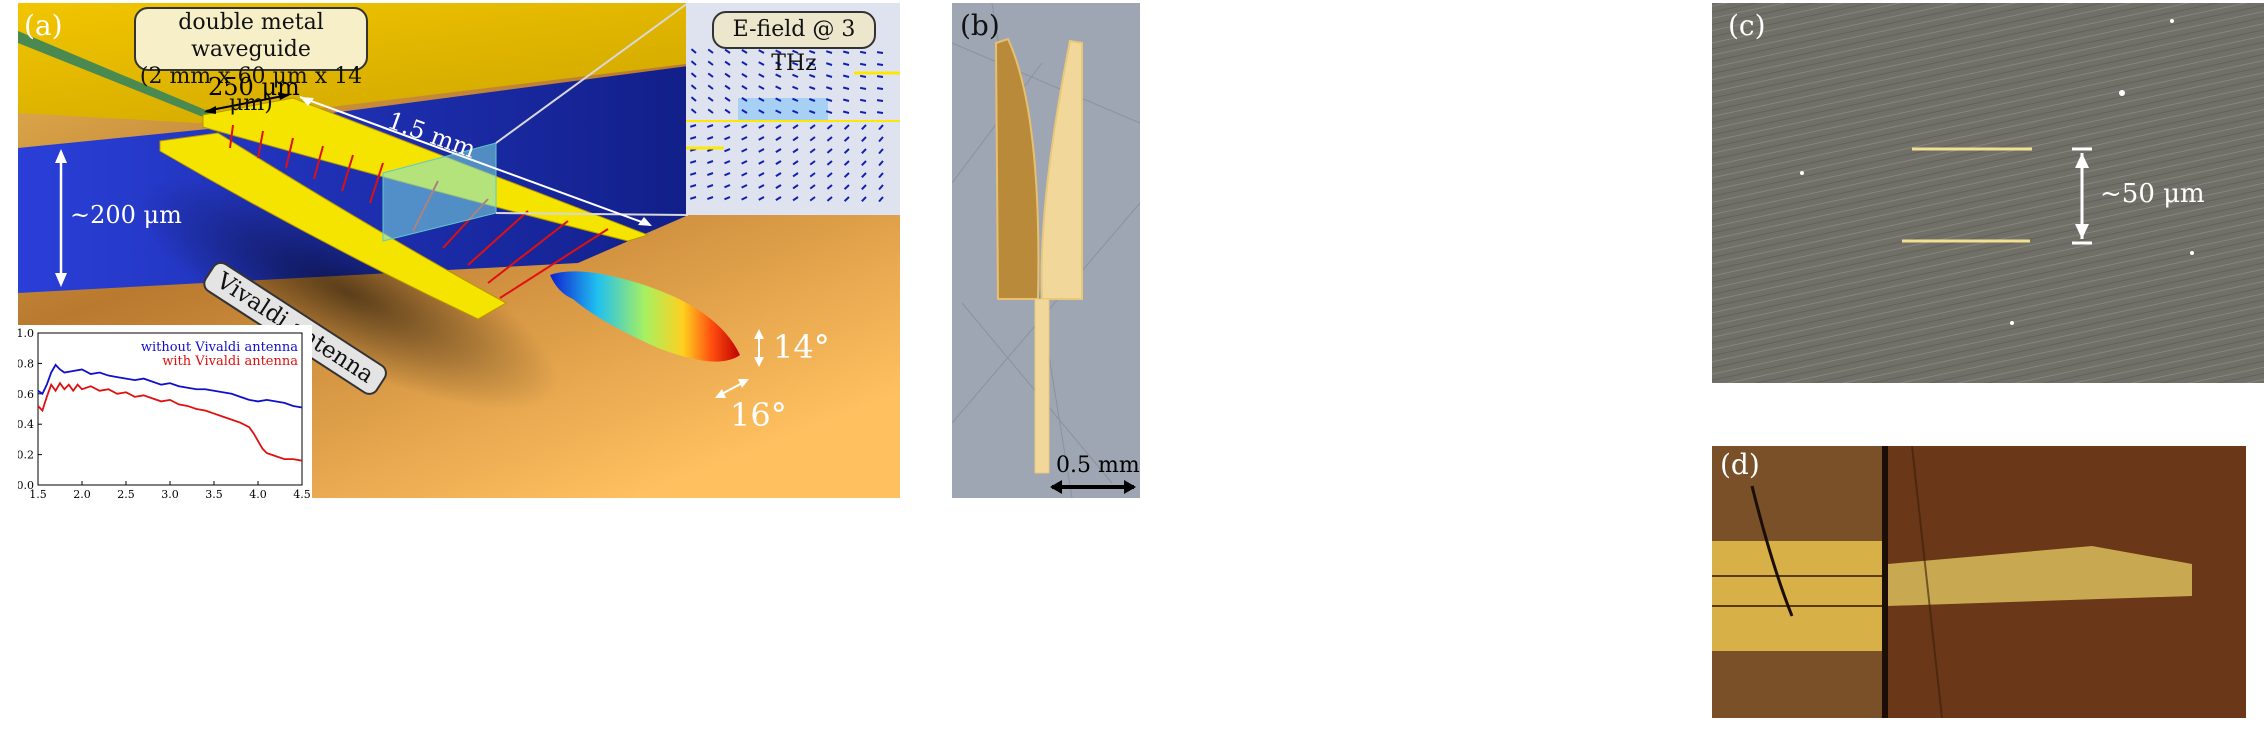 The image size is (2264, 743). Describe the element at coordinates (333, 226) in the screenshot. I see `antenna-lower-fin` at that location.